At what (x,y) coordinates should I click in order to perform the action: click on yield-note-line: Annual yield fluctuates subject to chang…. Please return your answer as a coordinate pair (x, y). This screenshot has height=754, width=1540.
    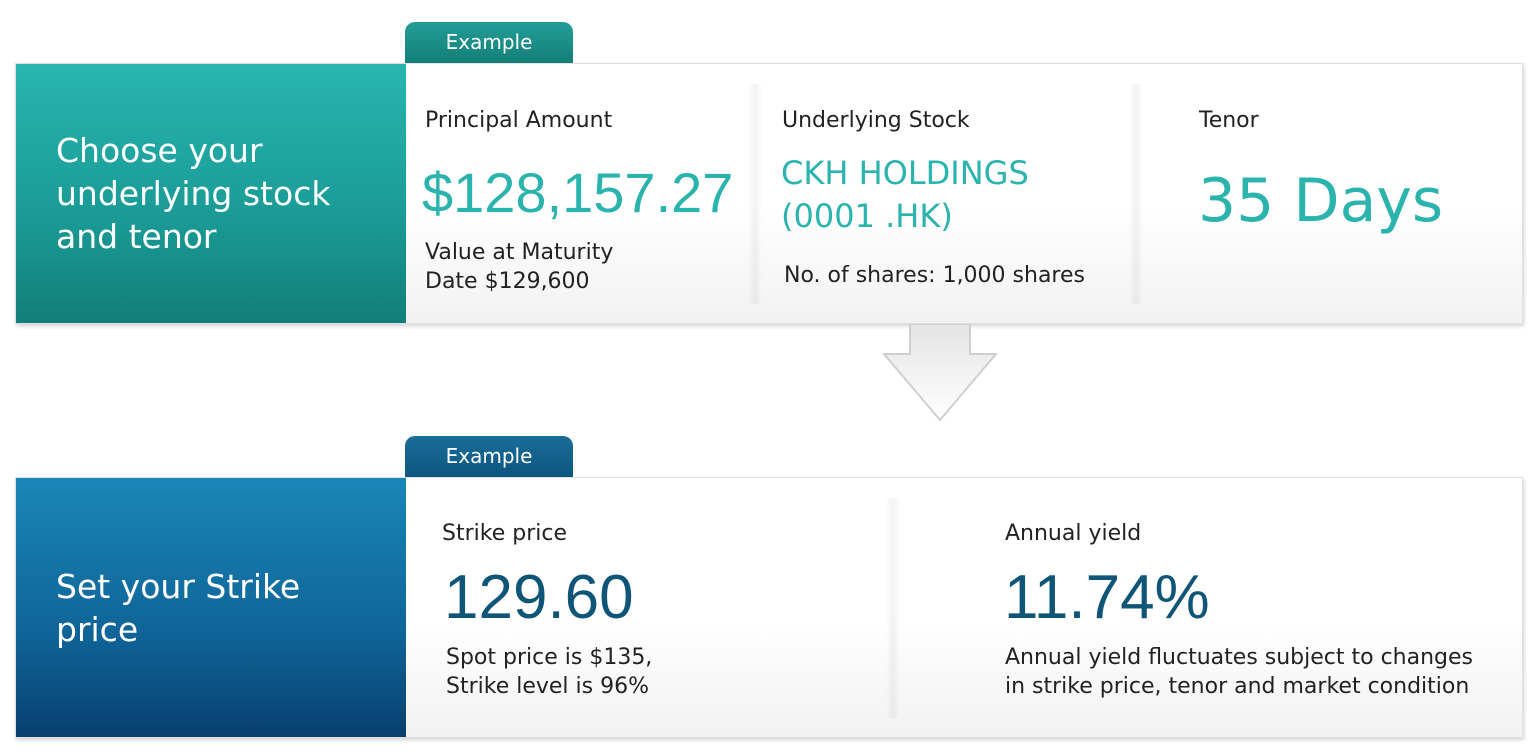
    Looking at the image, I should click on (1239, 657).